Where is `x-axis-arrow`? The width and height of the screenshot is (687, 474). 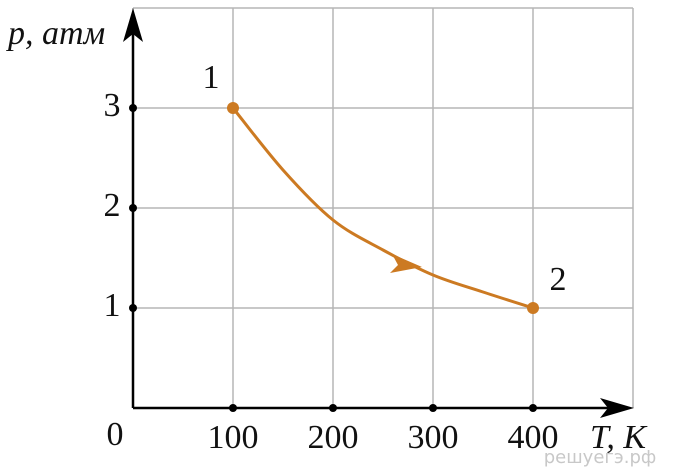
x-axis-arrow is located at coordinates (617, 408).